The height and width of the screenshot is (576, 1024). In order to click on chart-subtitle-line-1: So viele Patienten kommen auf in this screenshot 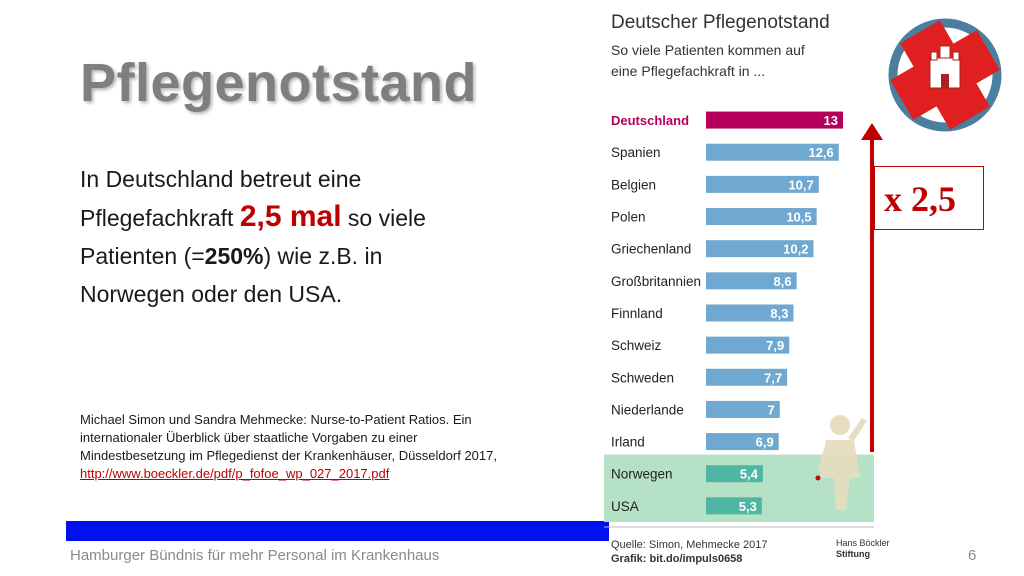, I will do `click(708, 50)`.